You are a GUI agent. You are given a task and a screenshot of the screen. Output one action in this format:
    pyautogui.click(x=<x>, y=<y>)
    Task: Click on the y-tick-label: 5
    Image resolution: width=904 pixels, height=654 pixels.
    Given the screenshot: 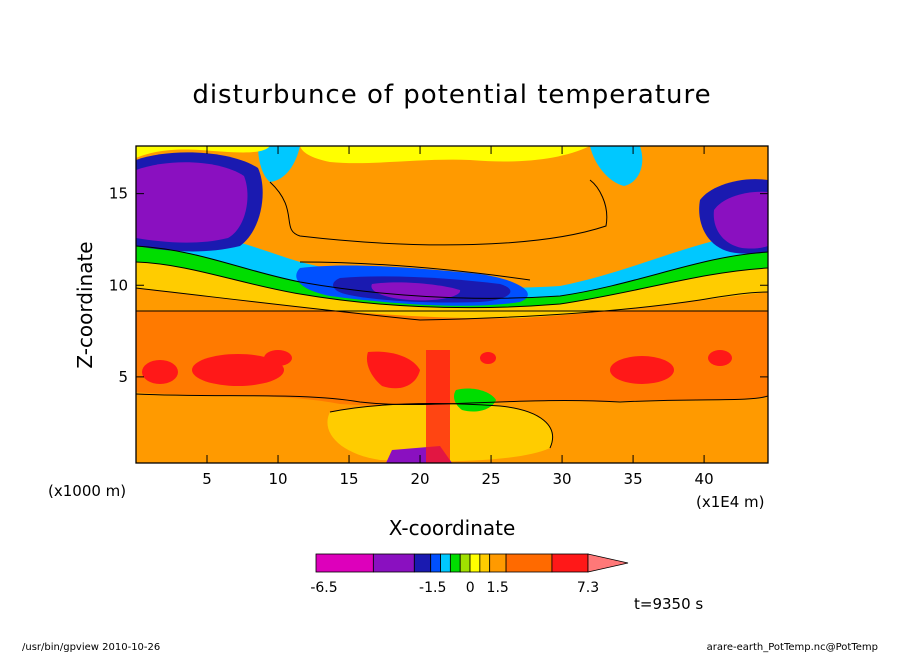 What is the action you would take?
    pyautogui.click(x=123, y=377)
    